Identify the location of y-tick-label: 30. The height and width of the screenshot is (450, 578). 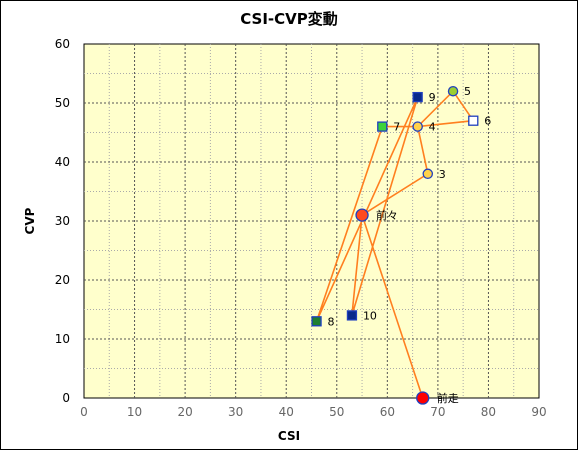
(62, 221).